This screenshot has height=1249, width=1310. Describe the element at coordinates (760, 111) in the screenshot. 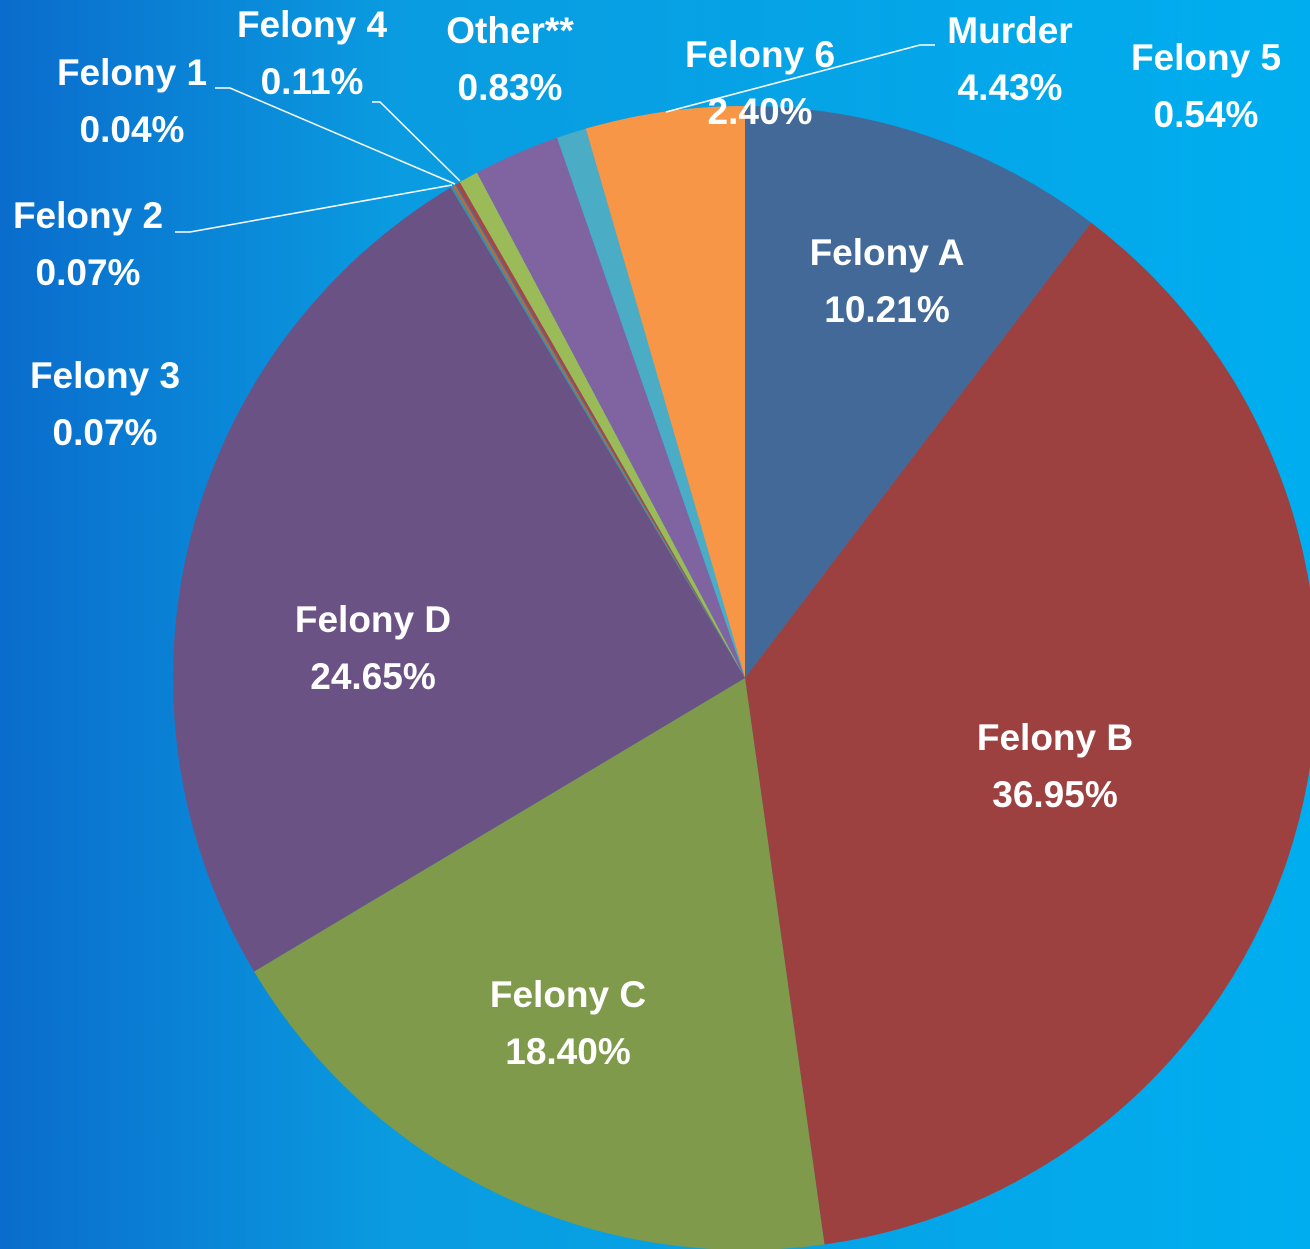

I see `value-label: 2.40%` at that location.